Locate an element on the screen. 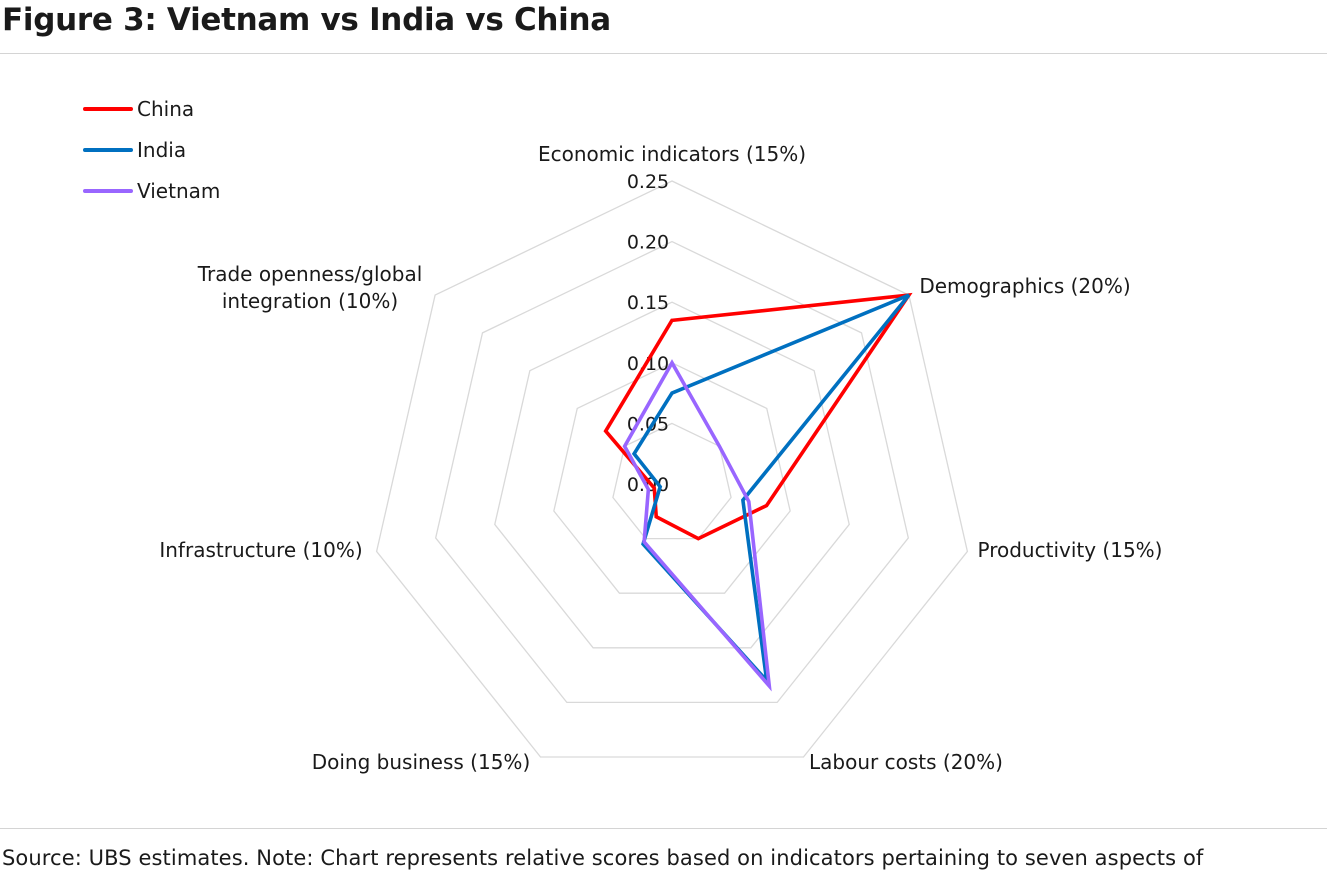 The height and width of the screenshot is (878, 1335). axis-label: Demographics (20%) is located at coordinates (1024, 286).